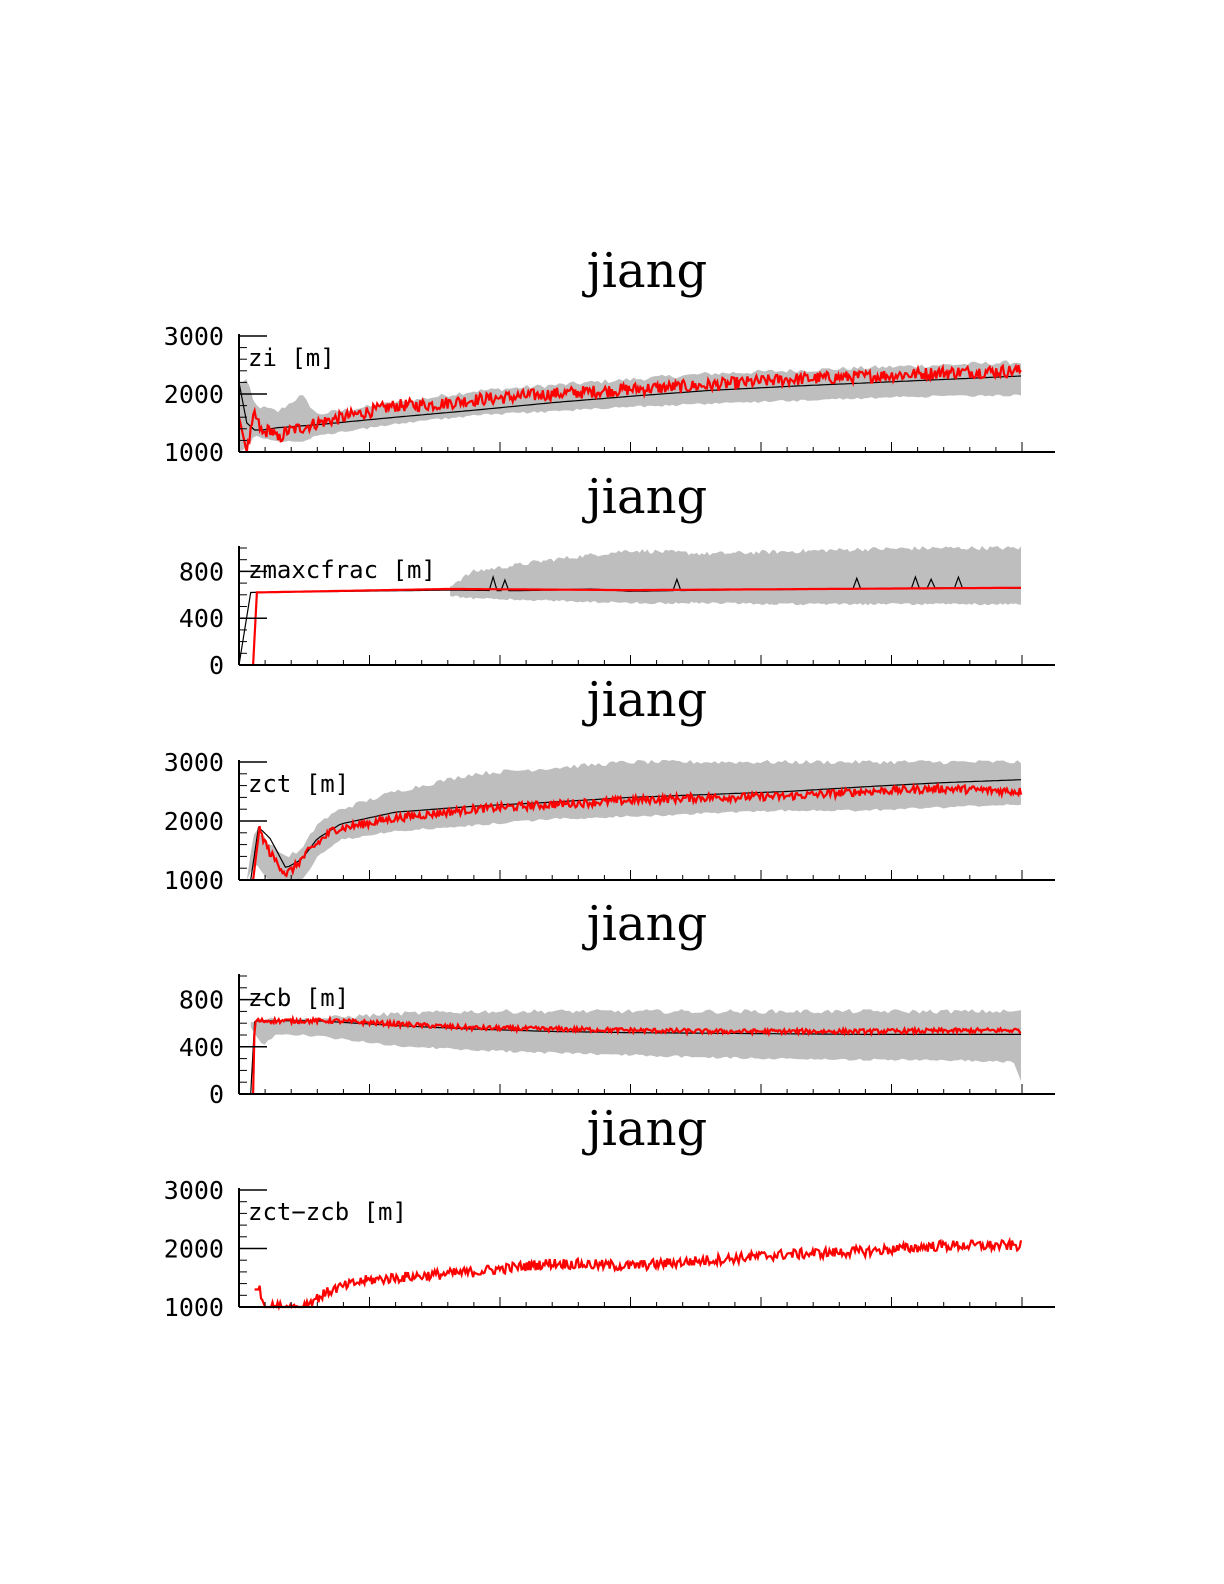  What do you see at coordinates (342, 570) in the screenshot?
I see `variable-label: zmaxcfrac [m]` at bounding box center [342, 570].